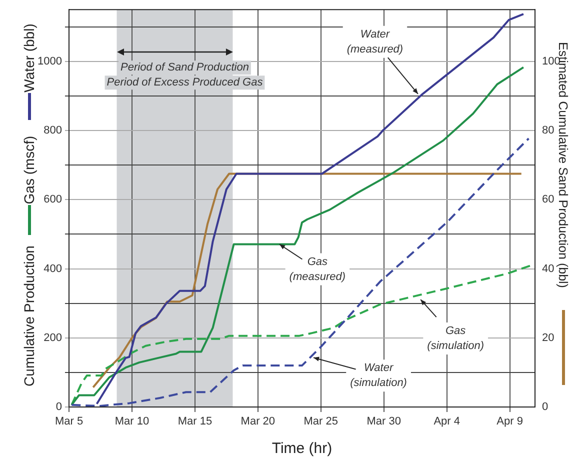 This screenshot has width=577, height=462. Describe the element at coordinates (29, 58) in the screenshot. I see `text: Water (bbl)` at that location.